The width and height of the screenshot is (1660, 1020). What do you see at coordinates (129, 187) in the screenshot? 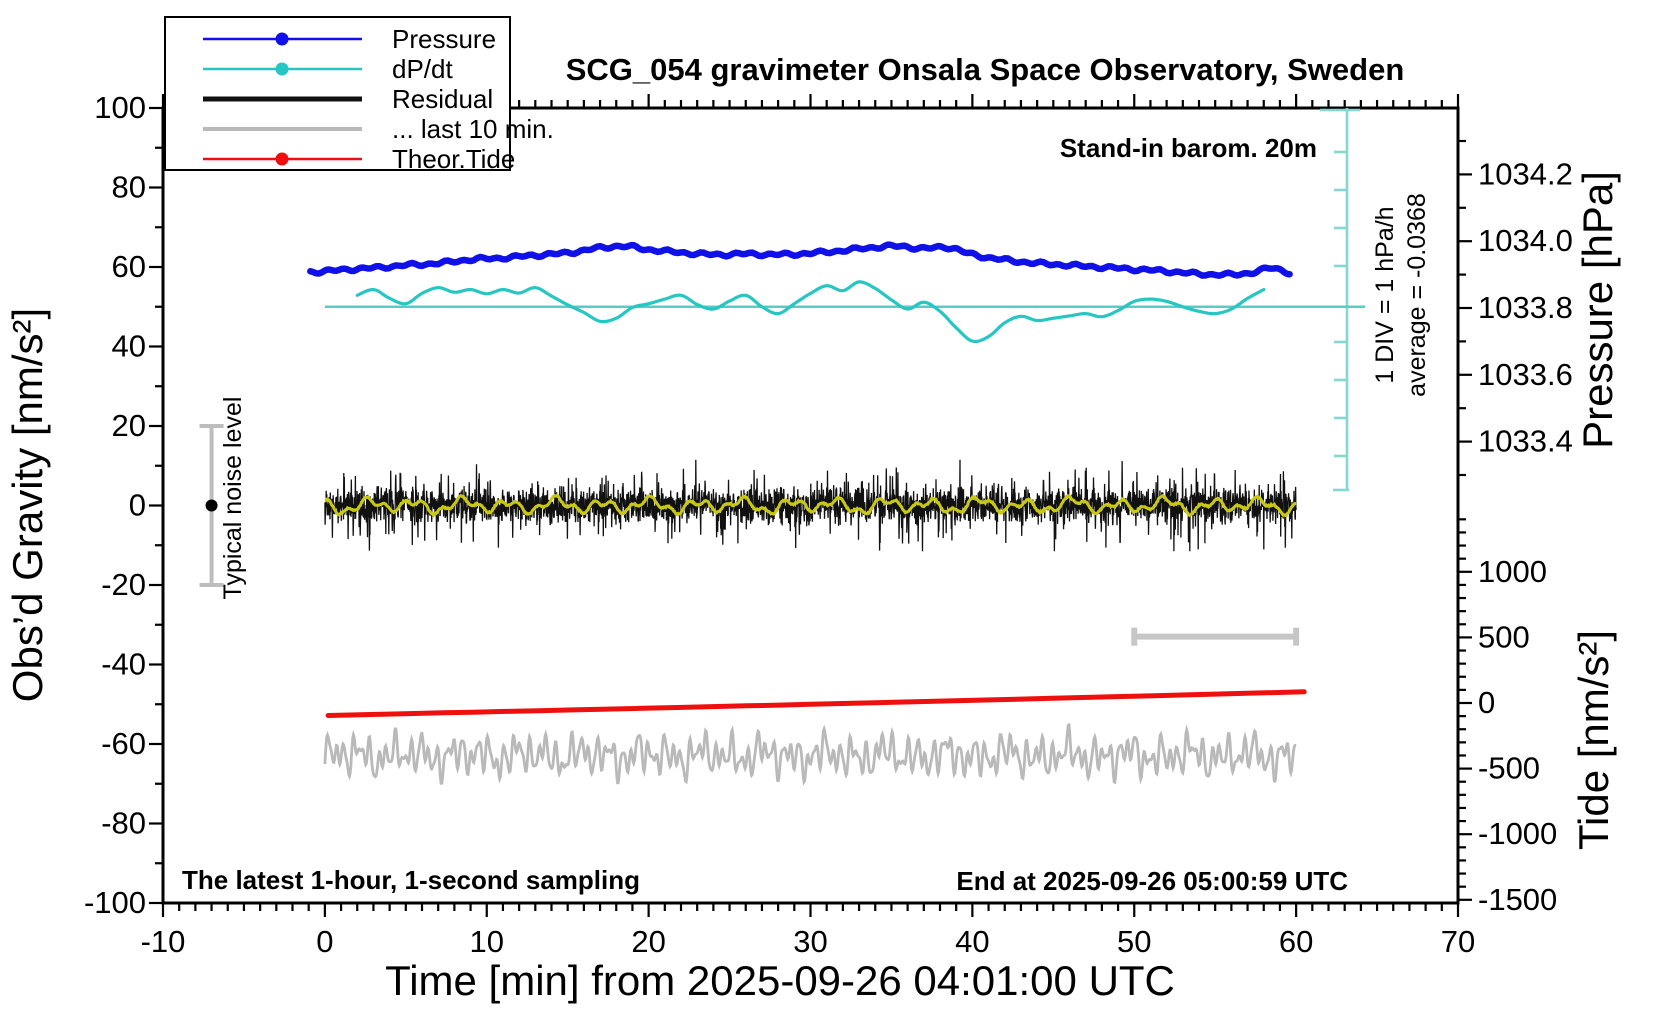
I see `gravity-tick-label: 80` at bounding box center [129, 187].